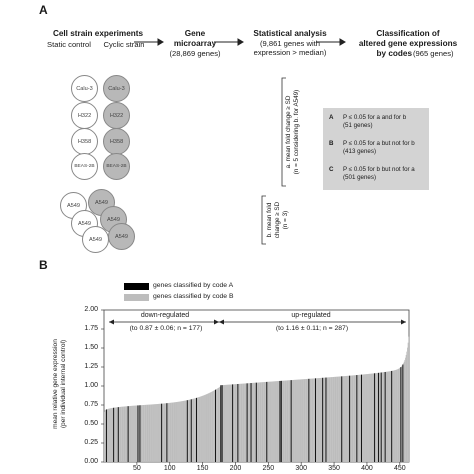 The image size is (474, 474). What do you see at coordinates (165, 315) in the screenshot?
I see `down-regulated-label: down-regulated` at bounding box center [165, 315].